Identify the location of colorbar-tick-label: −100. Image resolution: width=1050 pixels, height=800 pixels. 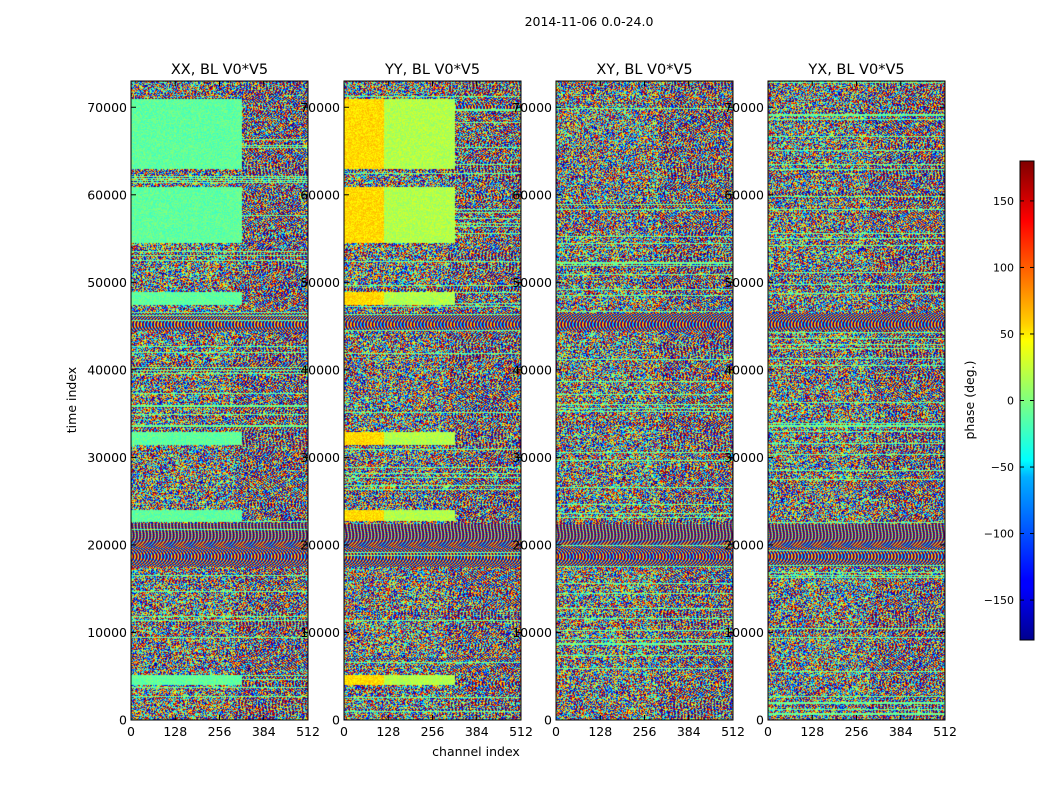
(999, 534).